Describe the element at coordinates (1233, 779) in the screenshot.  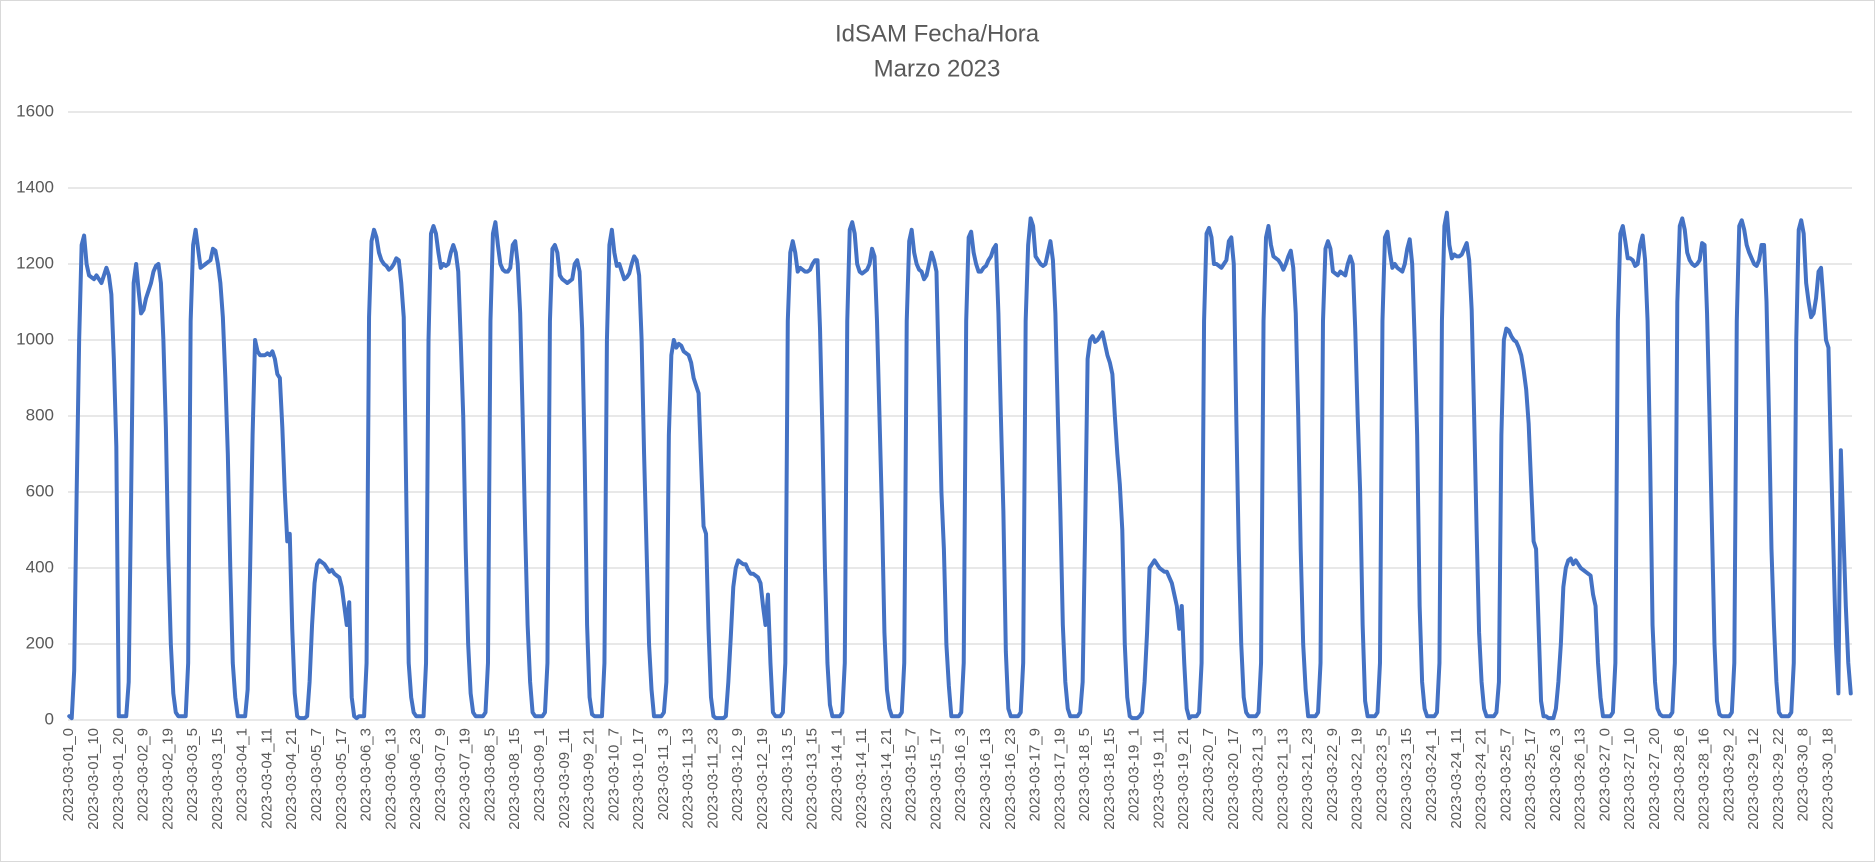
I see `x-tick-label: 2023-03-20_17` at that location.